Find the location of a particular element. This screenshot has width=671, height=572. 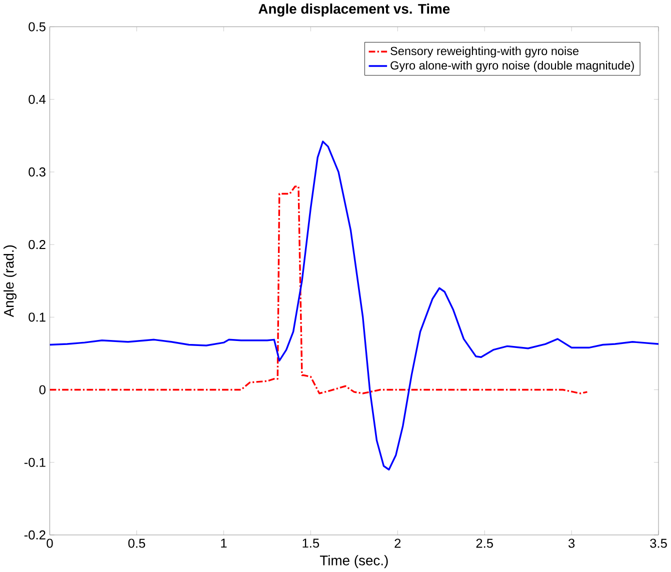

x-tick-label: 0 is located at coordinates (49, 543).